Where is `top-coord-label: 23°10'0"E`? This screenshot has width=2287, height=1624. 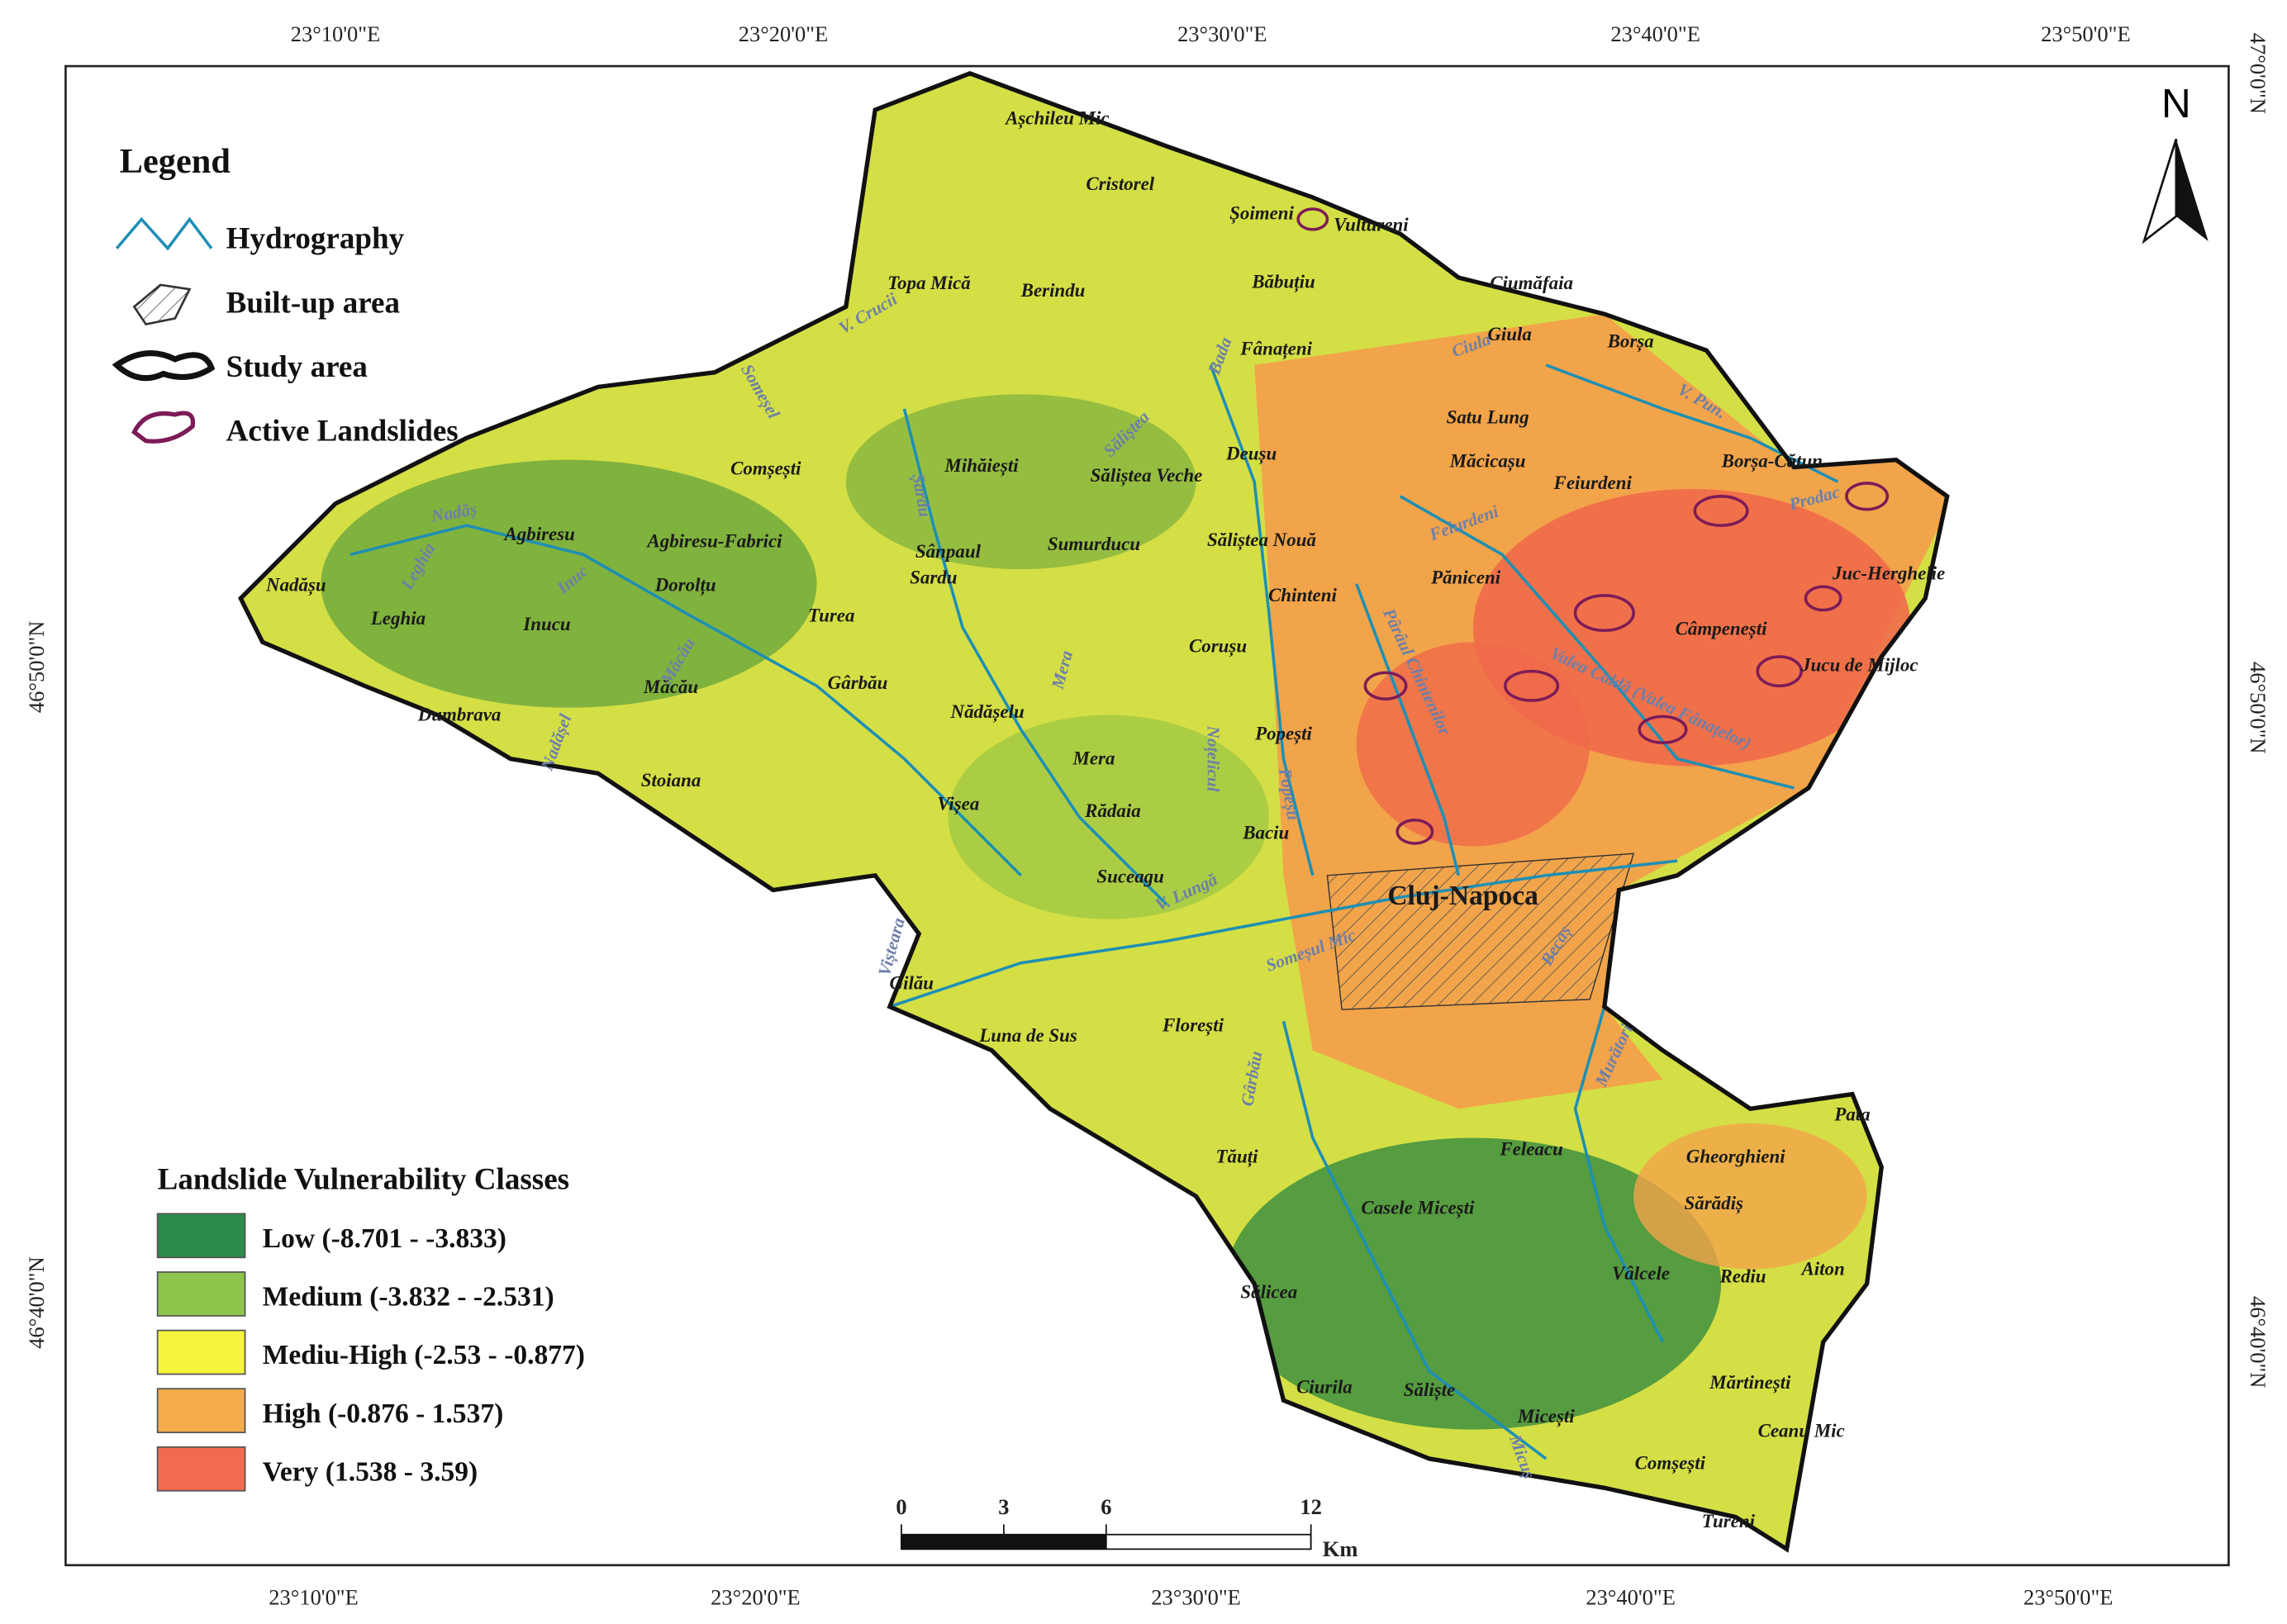 top-coord-label: 23°10'0"E is located at coordinates (336, 33).